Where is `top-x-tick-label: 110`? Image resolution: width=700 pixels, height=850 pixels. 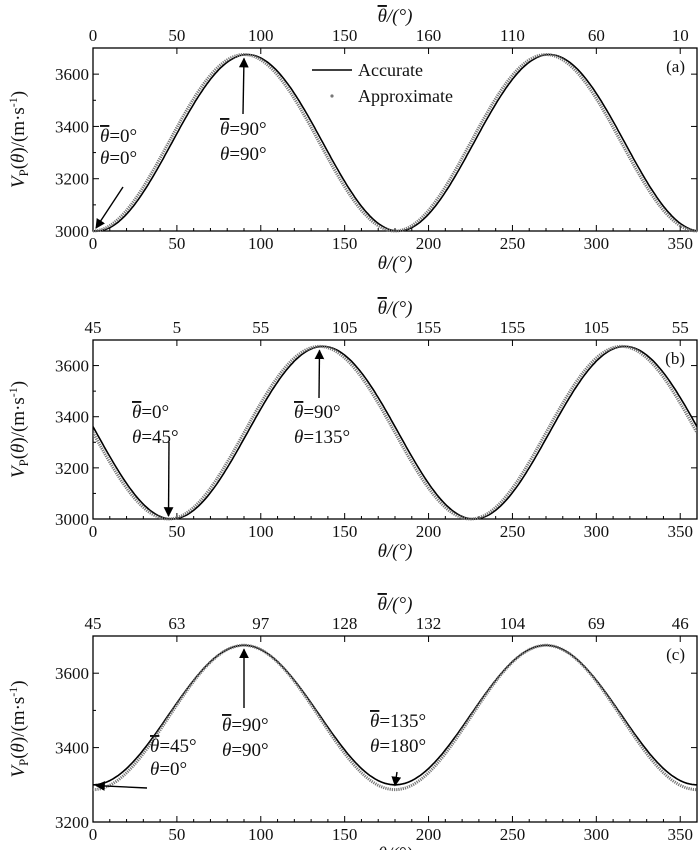 top-x-tick-label: 110 is located at coordinates (512, 35).